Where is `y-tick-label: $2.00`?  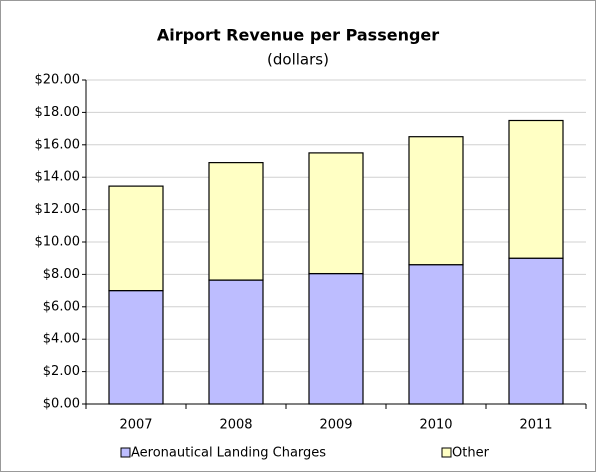
y-tick-label: $2.00 is located at coordinates (61, 371).